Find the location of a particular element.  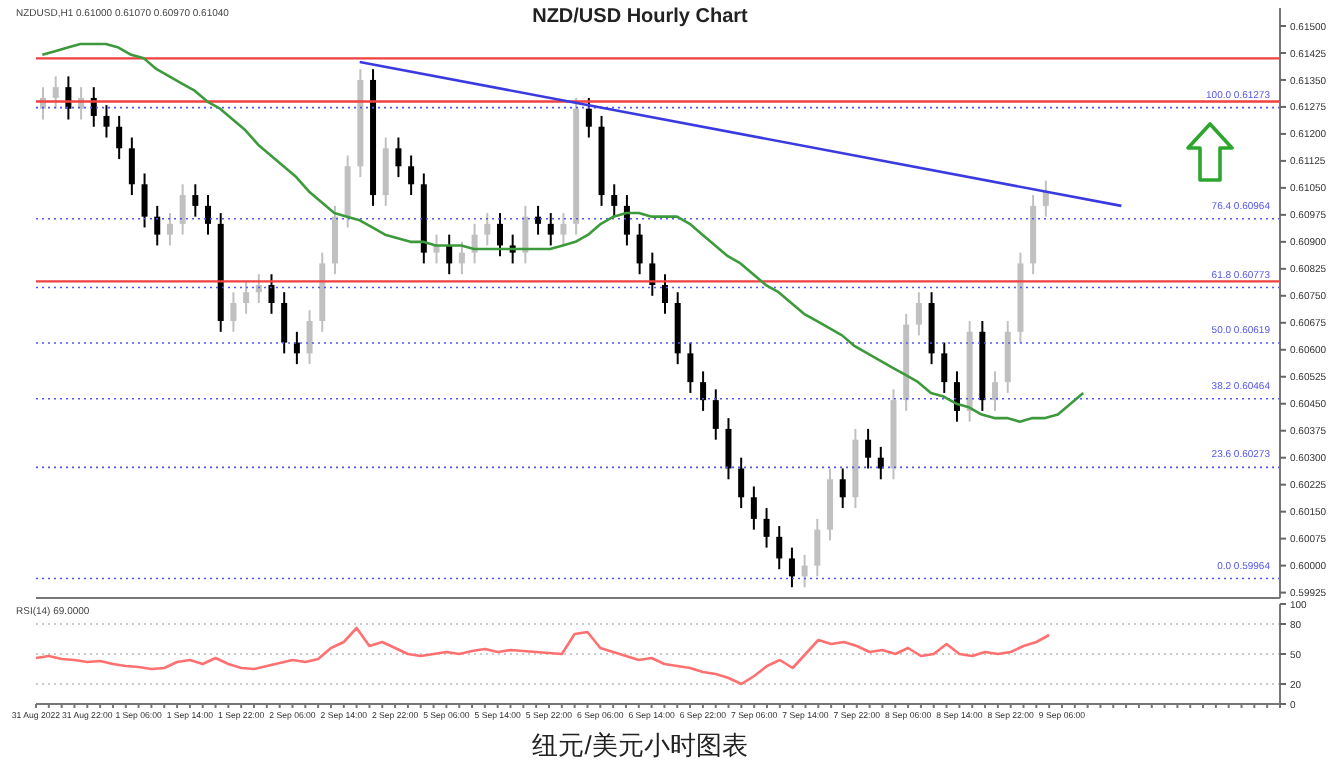

text: 纽元/美元小时图表 is located at coordinates (640, 746).